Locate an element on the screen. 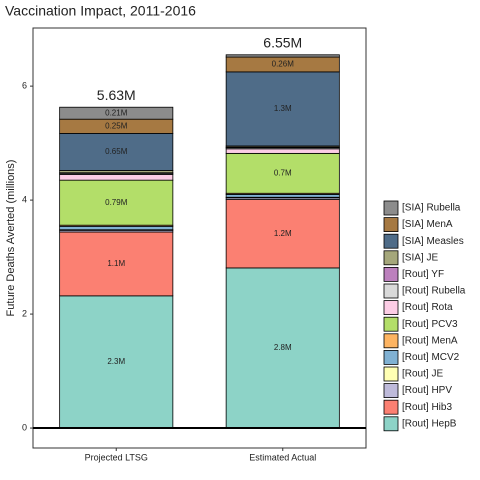 This screenshot has width=480, height=480. y-tick-label: 4 is located at coordinates (24, 199).